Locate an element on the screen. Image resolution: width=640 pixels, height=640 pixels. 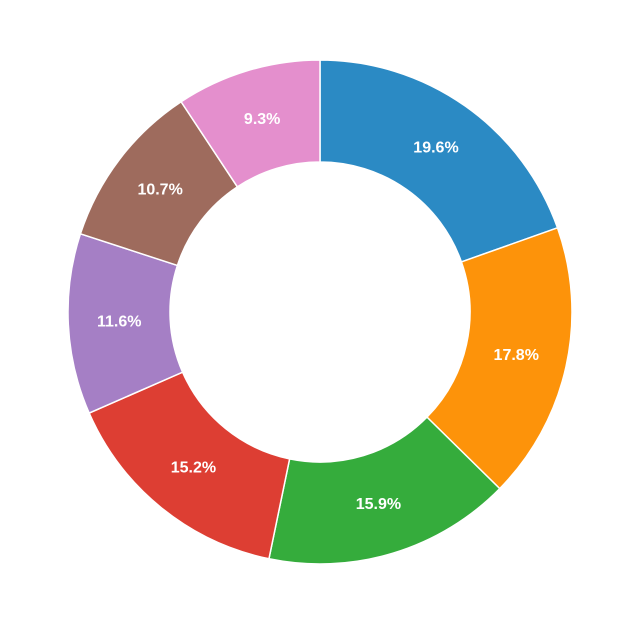
slice-label-6: 10.7% is located at coordinates (159, 190).